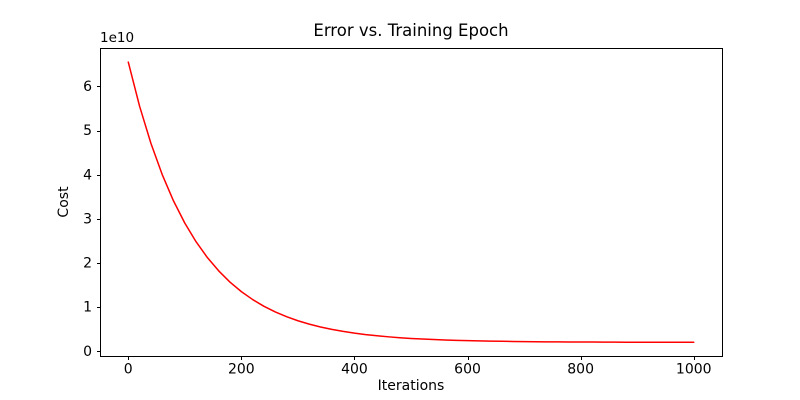 The image size is (800, 400). I want to click on x-tick-label: 0, so click(128, 370).